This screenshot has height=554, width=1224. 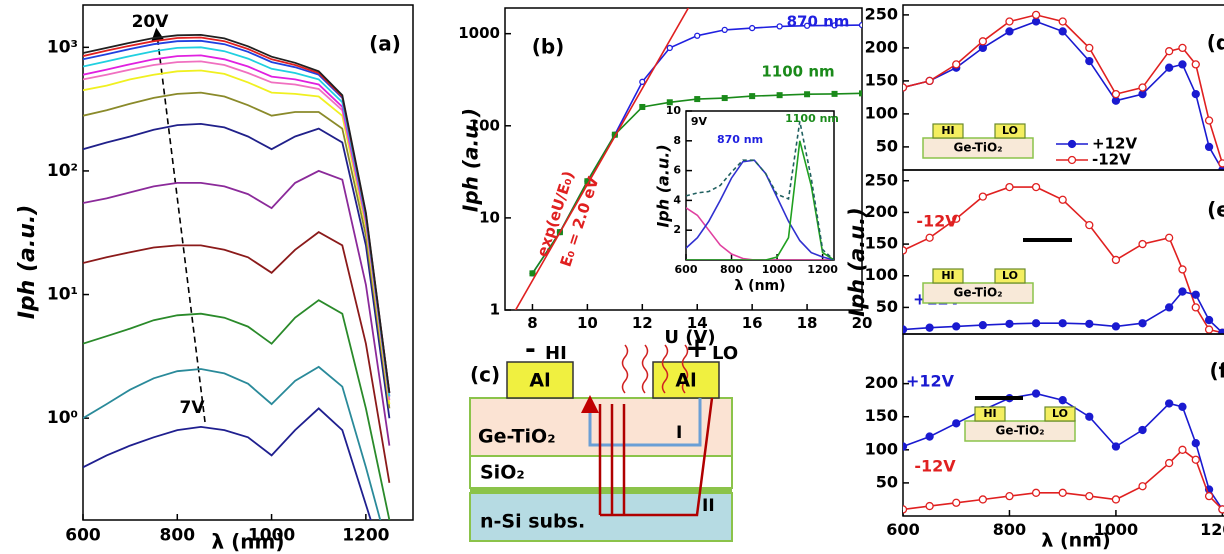 I want to click on contact-metal: Al, so click(x=539, y=381).